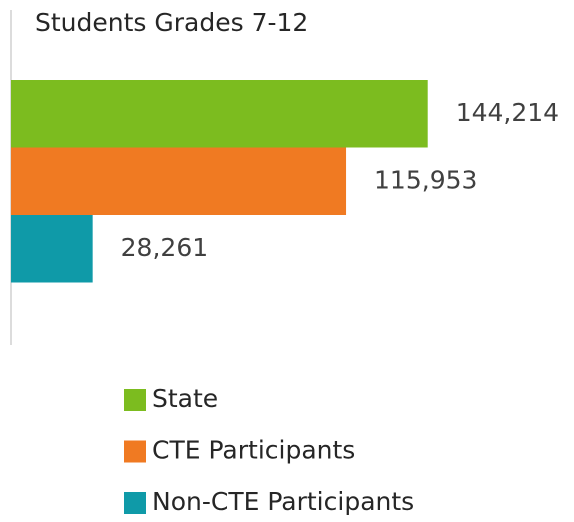  I want to click on legend-label: CTE Participants, so click(253, 450).